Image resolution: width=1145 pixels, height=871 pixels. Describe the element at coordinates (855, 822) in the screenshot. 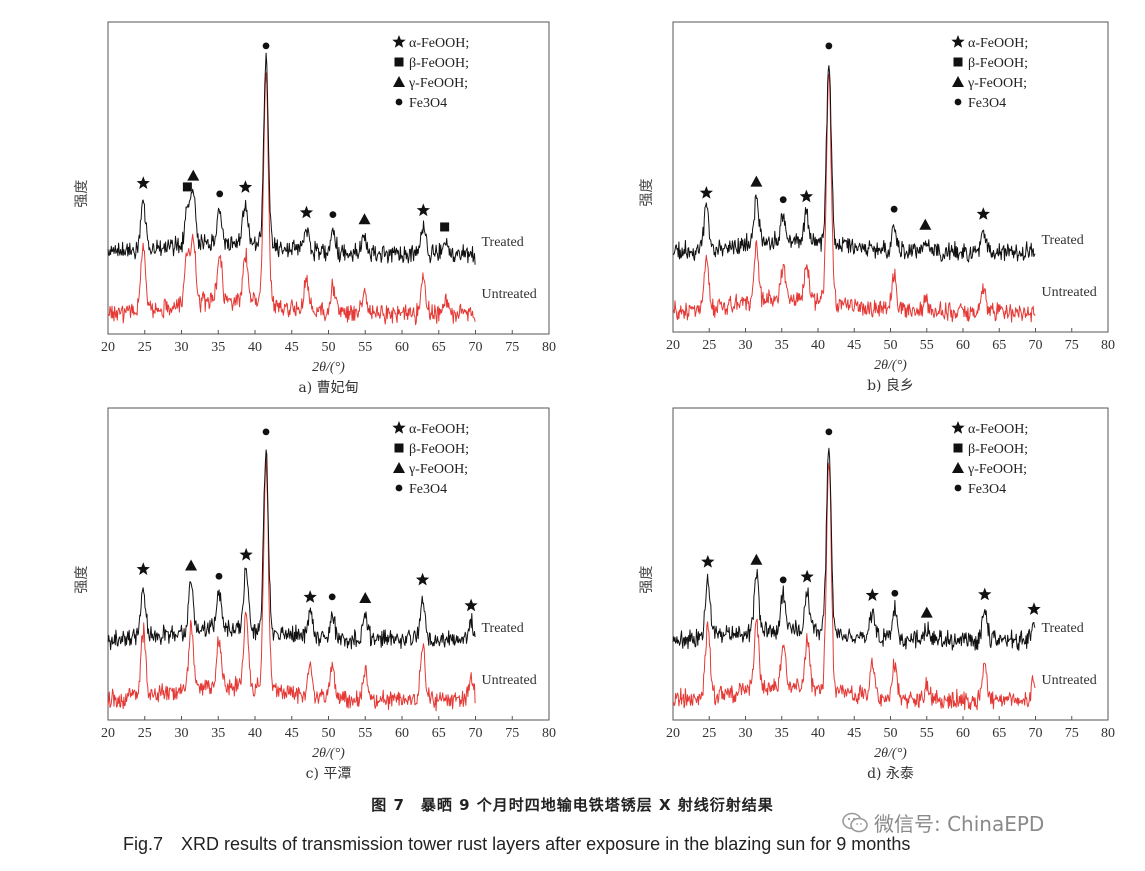

I see `wechat-icon` at that location.